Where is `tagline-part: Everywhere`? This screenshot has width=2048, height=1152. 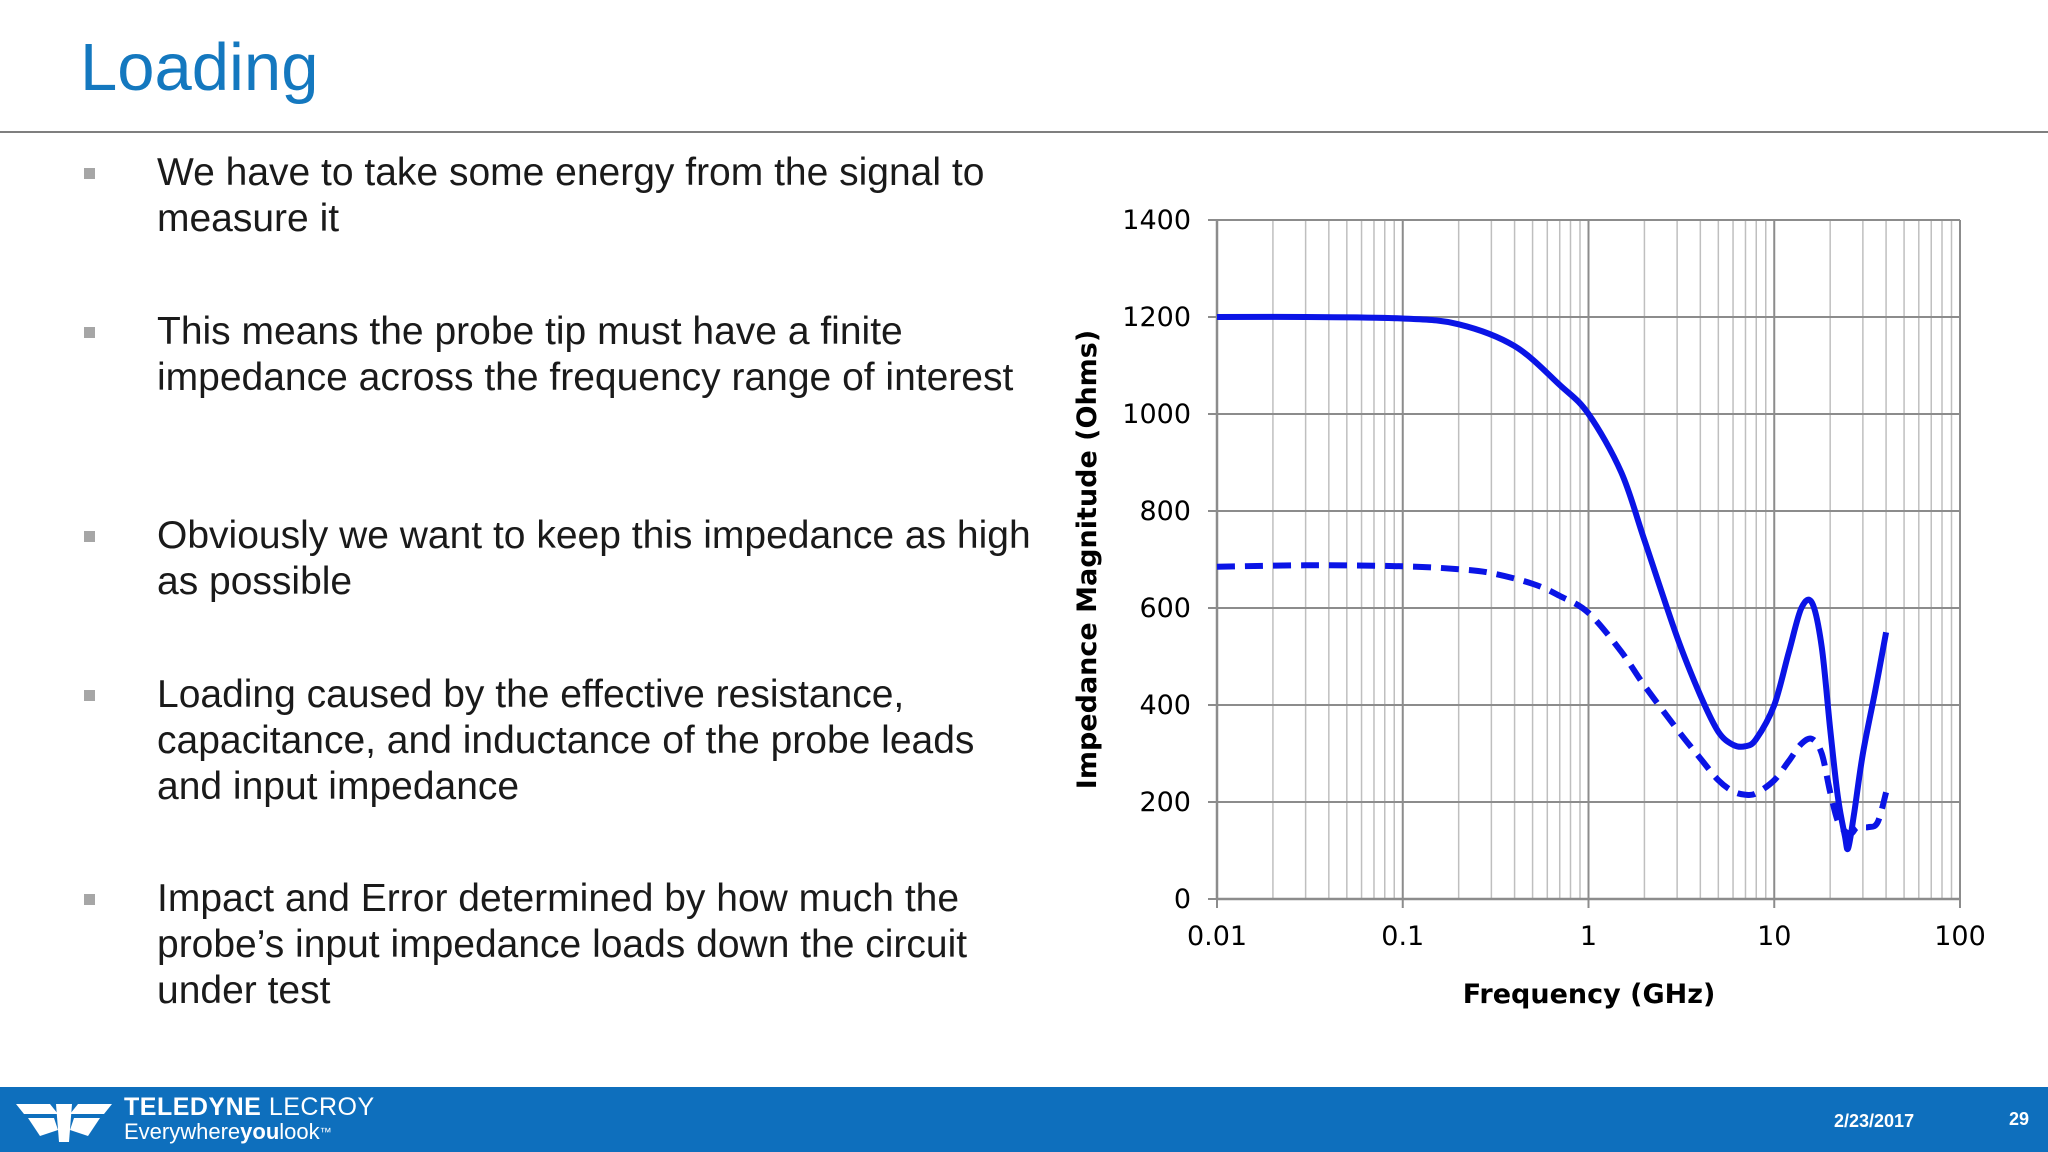 tagline-part: Everywhere is located at coordinates (182, 1131).